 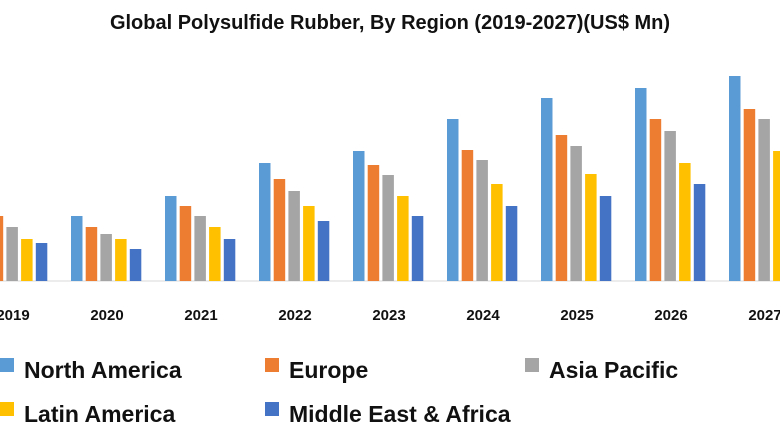 I want to click on bar-2026-europe, so click(x=655, y=200).